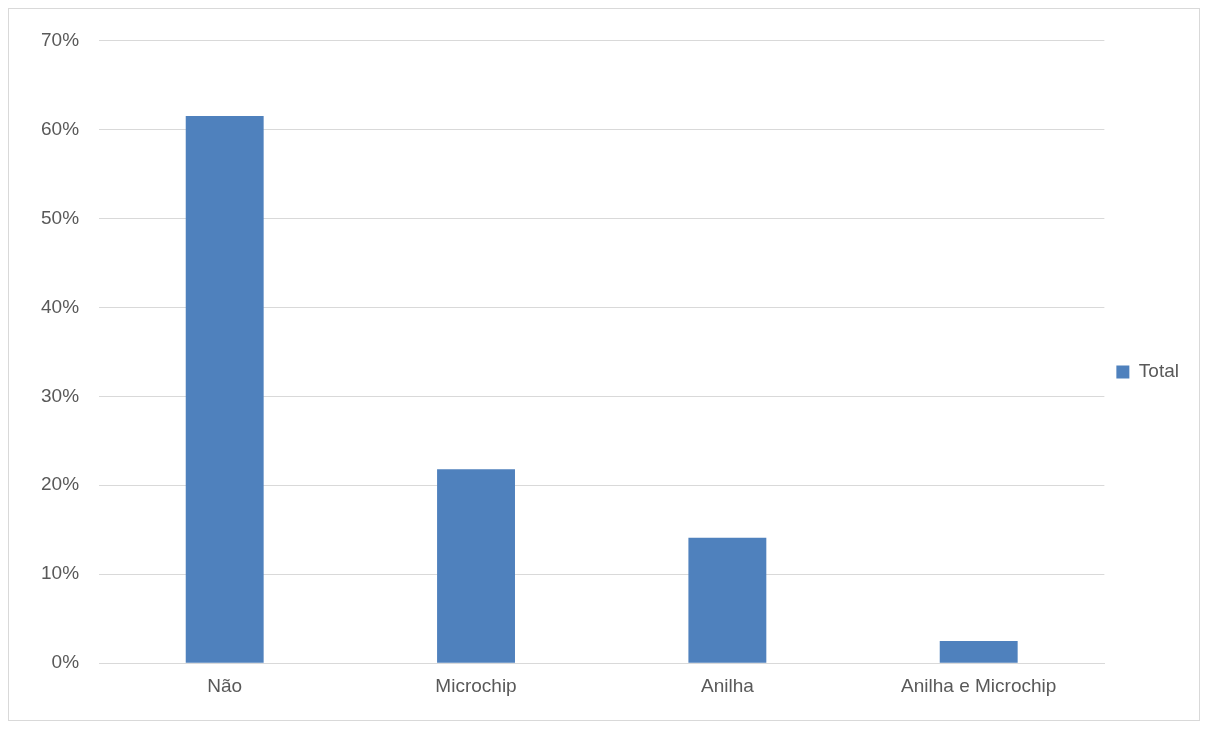 The width and height of the screenshot is (1208, 729). Describe the element at coordinates (65, 662) in the screenshot. I see `y-tick-label: 0%` at that location.